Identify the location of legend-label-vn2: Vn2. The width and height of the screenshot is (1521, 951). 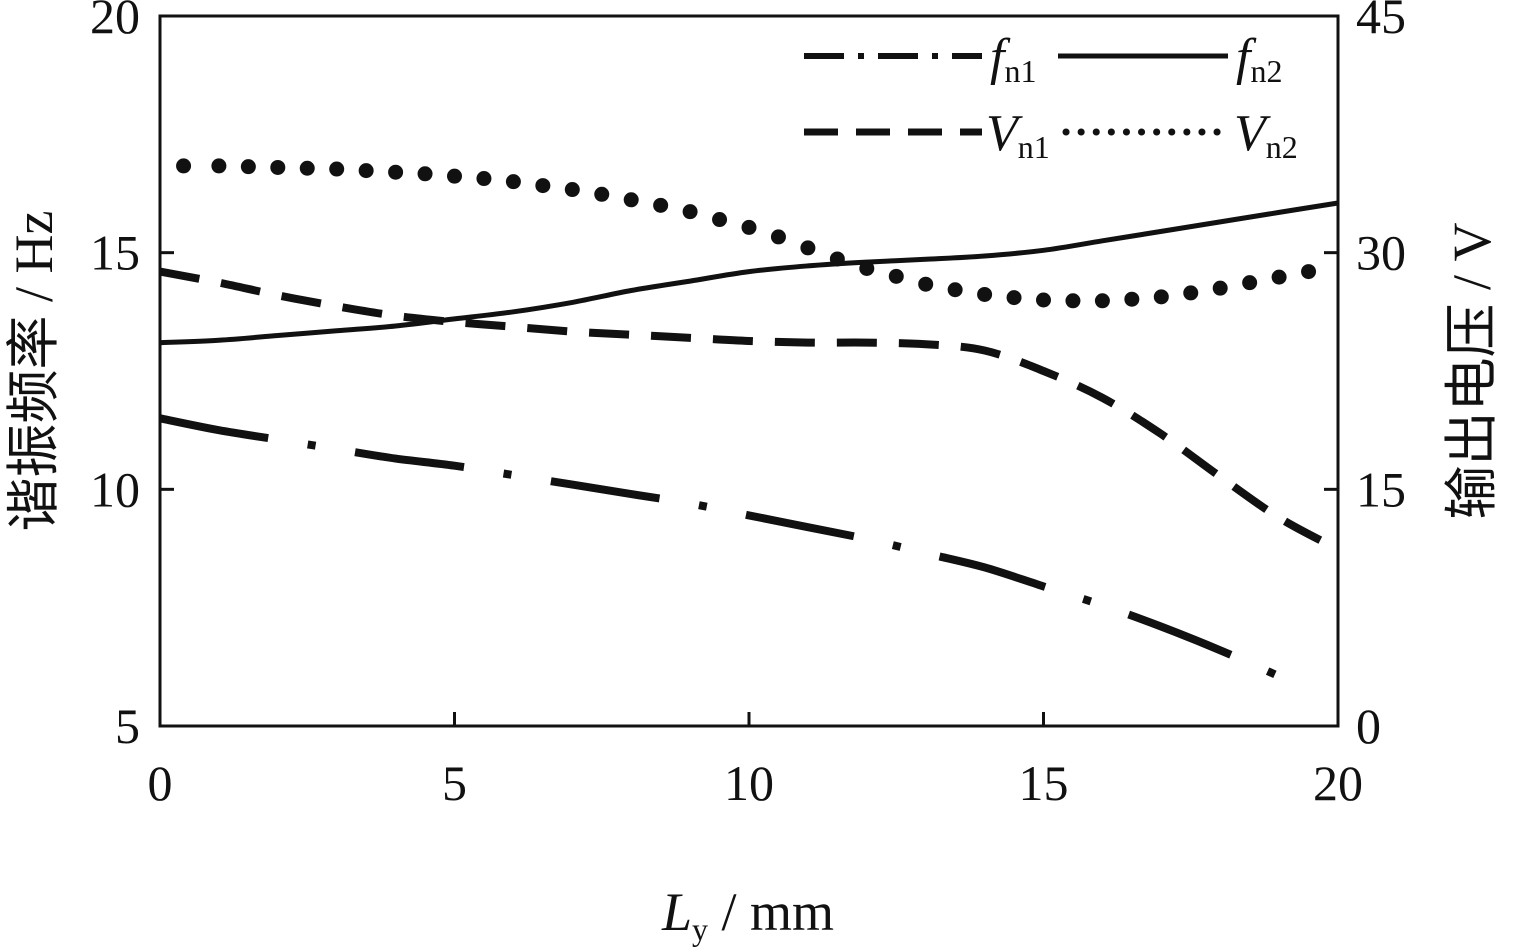
(1266, 135).